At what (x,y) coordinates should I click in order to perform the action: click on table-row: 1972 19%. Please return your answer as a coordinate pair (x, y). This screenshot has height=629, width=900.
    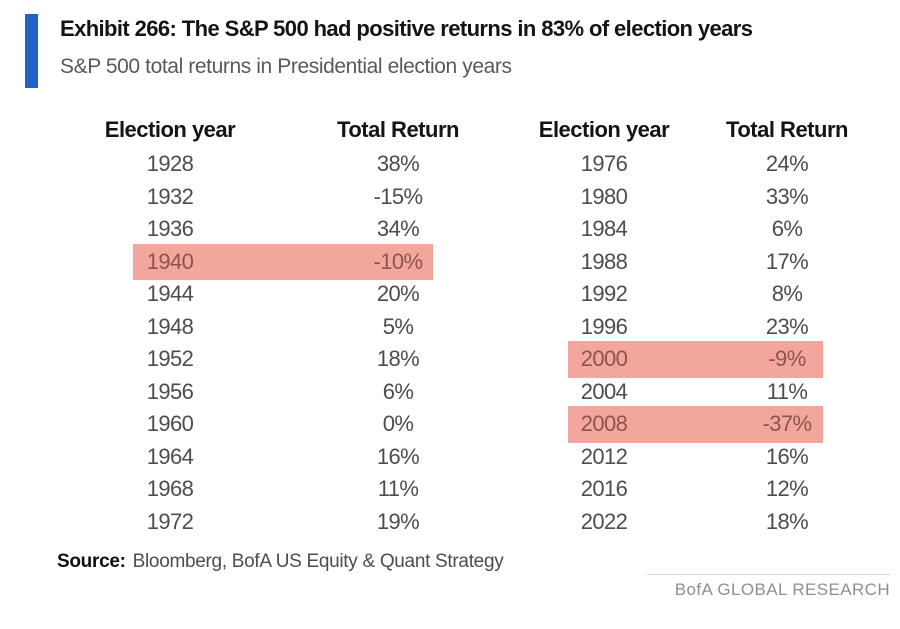
    Looking at the image, I should click on (288, 522).